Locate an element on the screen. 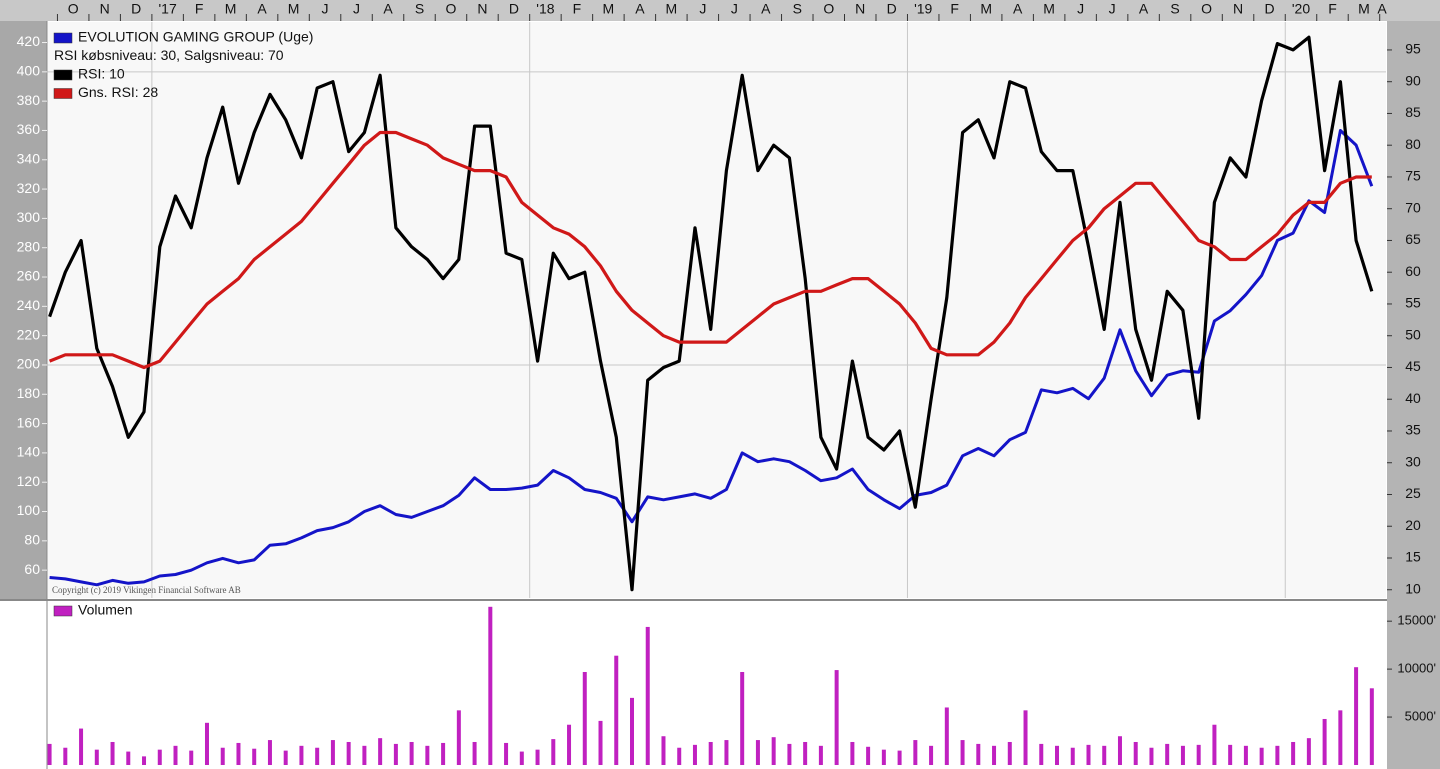 The width and height of the screenshot is (1440, 769). y-tick-label: 320 is located at coordinates (29, 188).